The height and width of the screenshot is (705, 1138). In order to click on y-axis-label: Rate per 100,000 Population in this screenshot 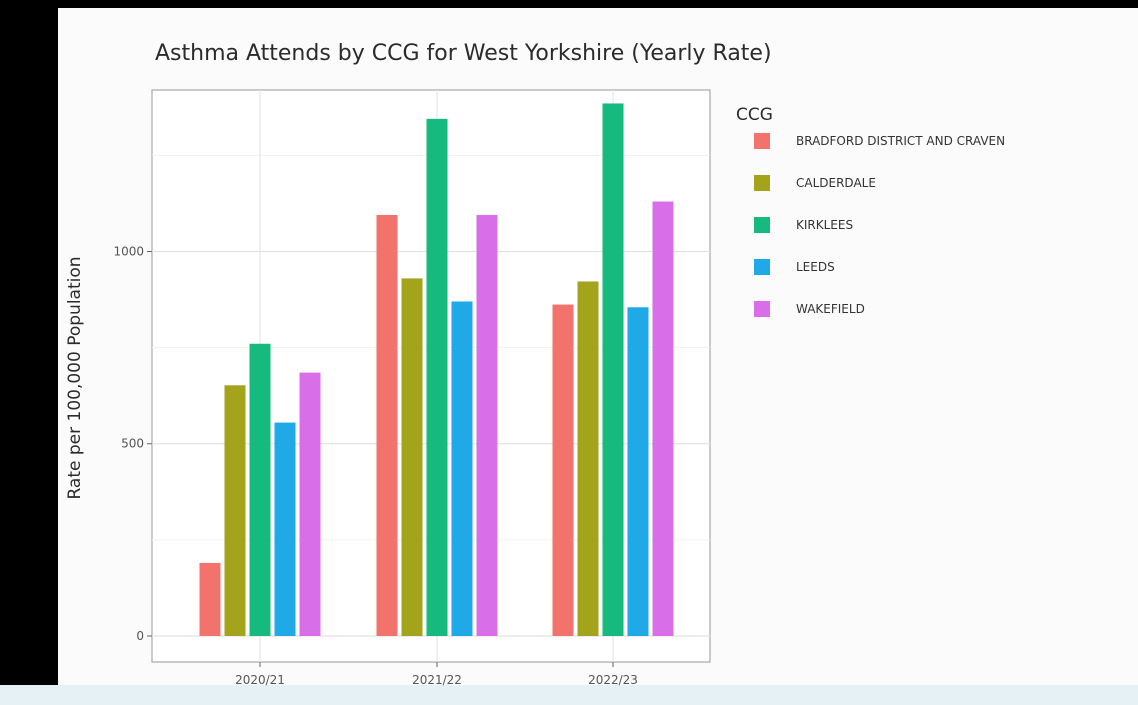, I will do `click(75, 377)`.